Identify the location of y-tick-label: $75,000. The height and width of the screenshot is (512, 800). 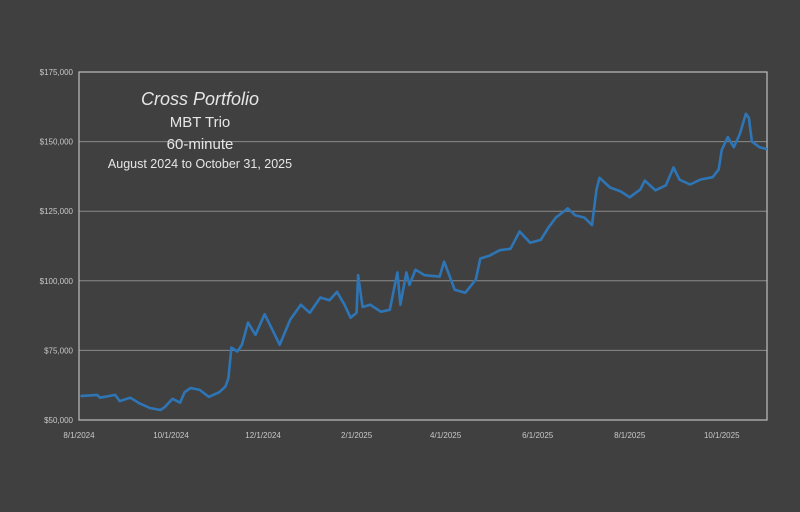
(58, 350).